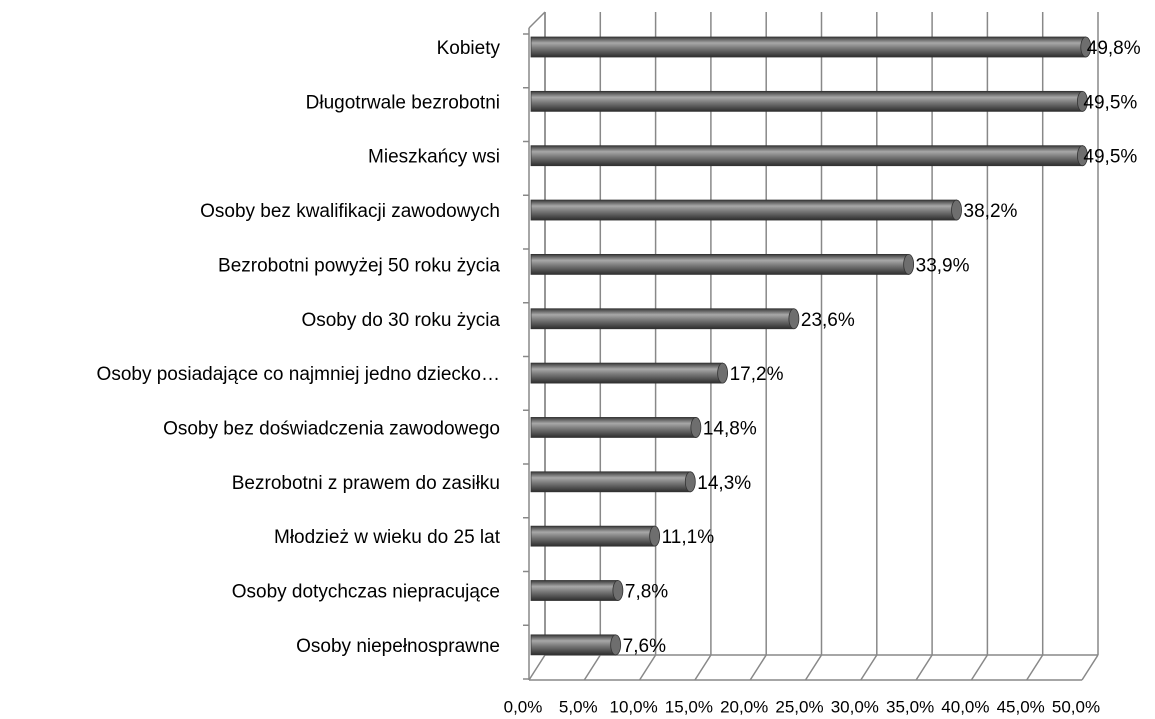 The width and height of the screenshot is (1155, 719). Describe the element at coordinates (366, 483) in the screenshot. I see `category-label: Bezrobotni z prawem do zasiłku` at that location.